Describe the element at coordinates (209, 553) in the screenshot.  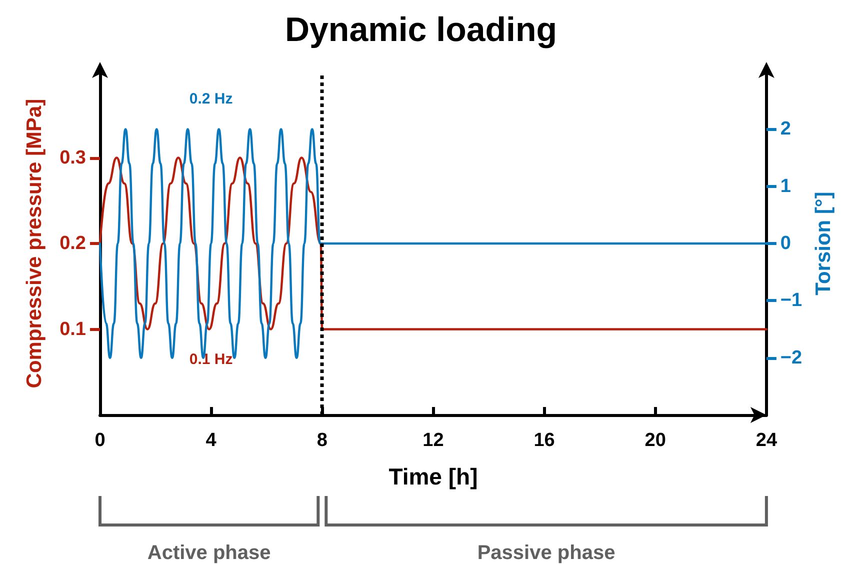
I see `text: Active phase` at that location.